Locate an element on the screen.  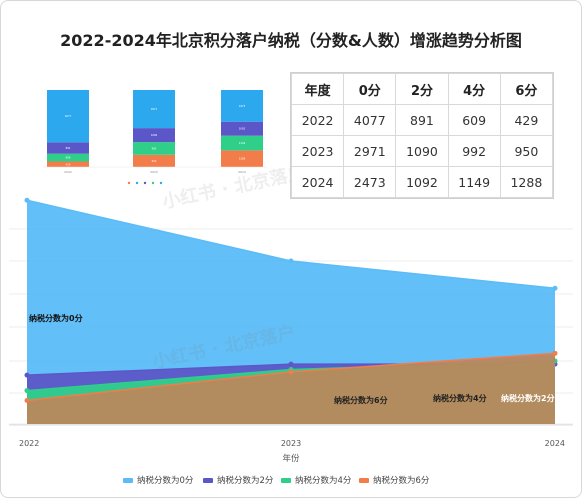
table-cell: 992 is located at coordinates (474, 151).